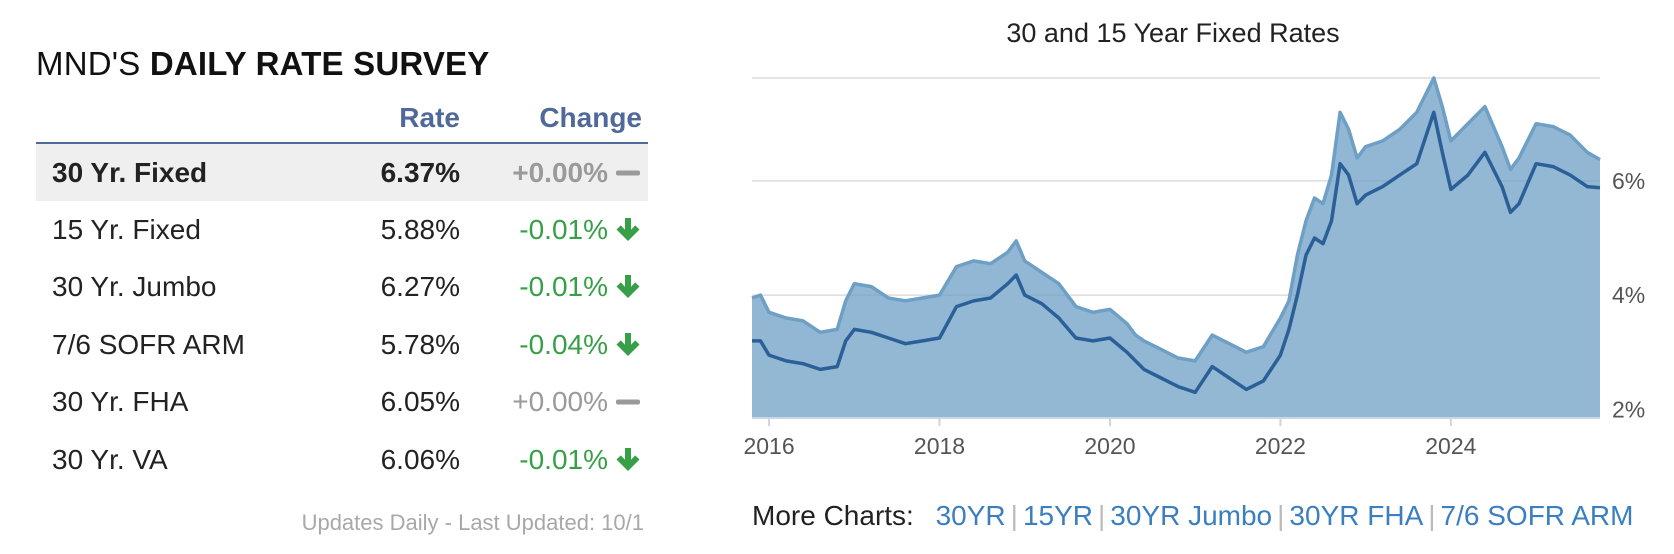 The height and width of the screenshot is (554, 1674). What do you see at coordinates (120, 402) in the screenshot?
I see `rate-row-name: 30 Yr. FHA` at bounding box center [120, 402].